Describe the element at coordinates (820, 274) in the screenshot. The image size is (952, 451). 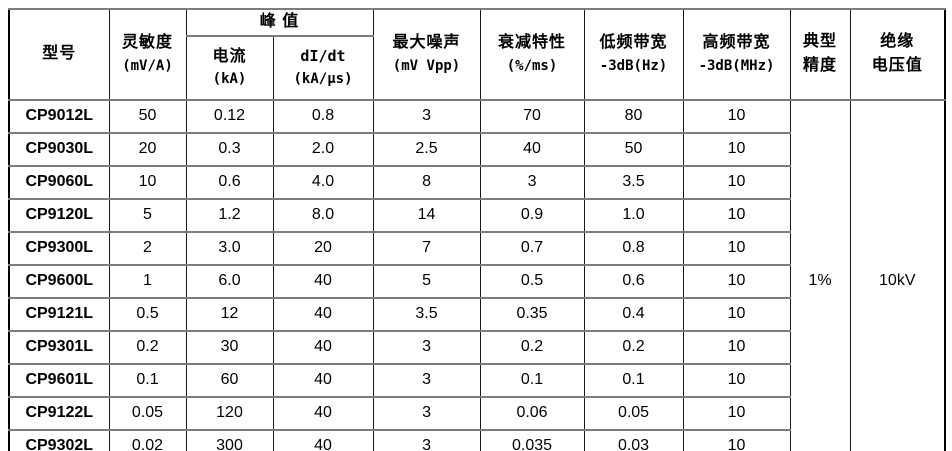
I see `typical-accuracy-value: 1%` at that location.